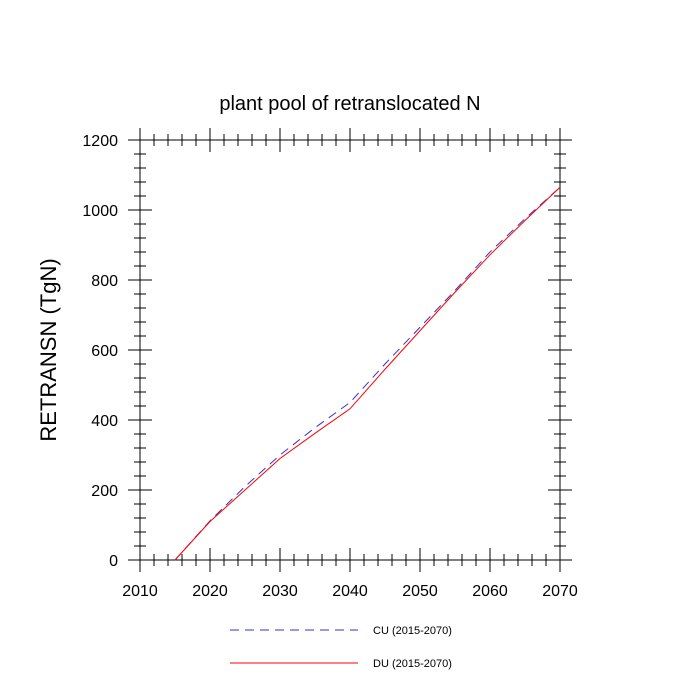 This screenshot has width=700, height=700. What do you see at coordinates (341, 647) in the screenshot?
I see `legend: CU (2015-2070) DU (2015-2070)` at bounding box center [341, 647].